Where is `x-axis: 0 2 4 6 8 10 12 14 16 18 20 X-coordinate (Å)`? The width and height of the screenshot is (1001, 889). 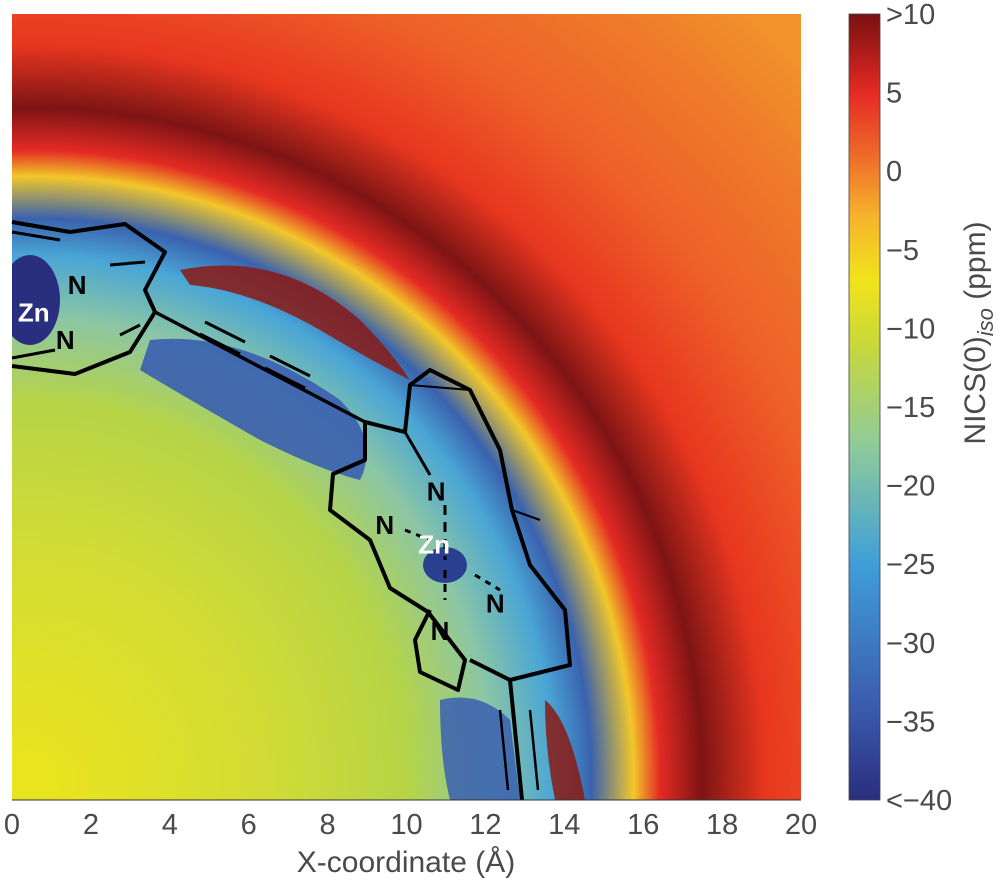
x-axis: 0 2 4 6 8 10 12 14 16 18 20 X-coordinate (Å) is located at coordinates (410, 839).